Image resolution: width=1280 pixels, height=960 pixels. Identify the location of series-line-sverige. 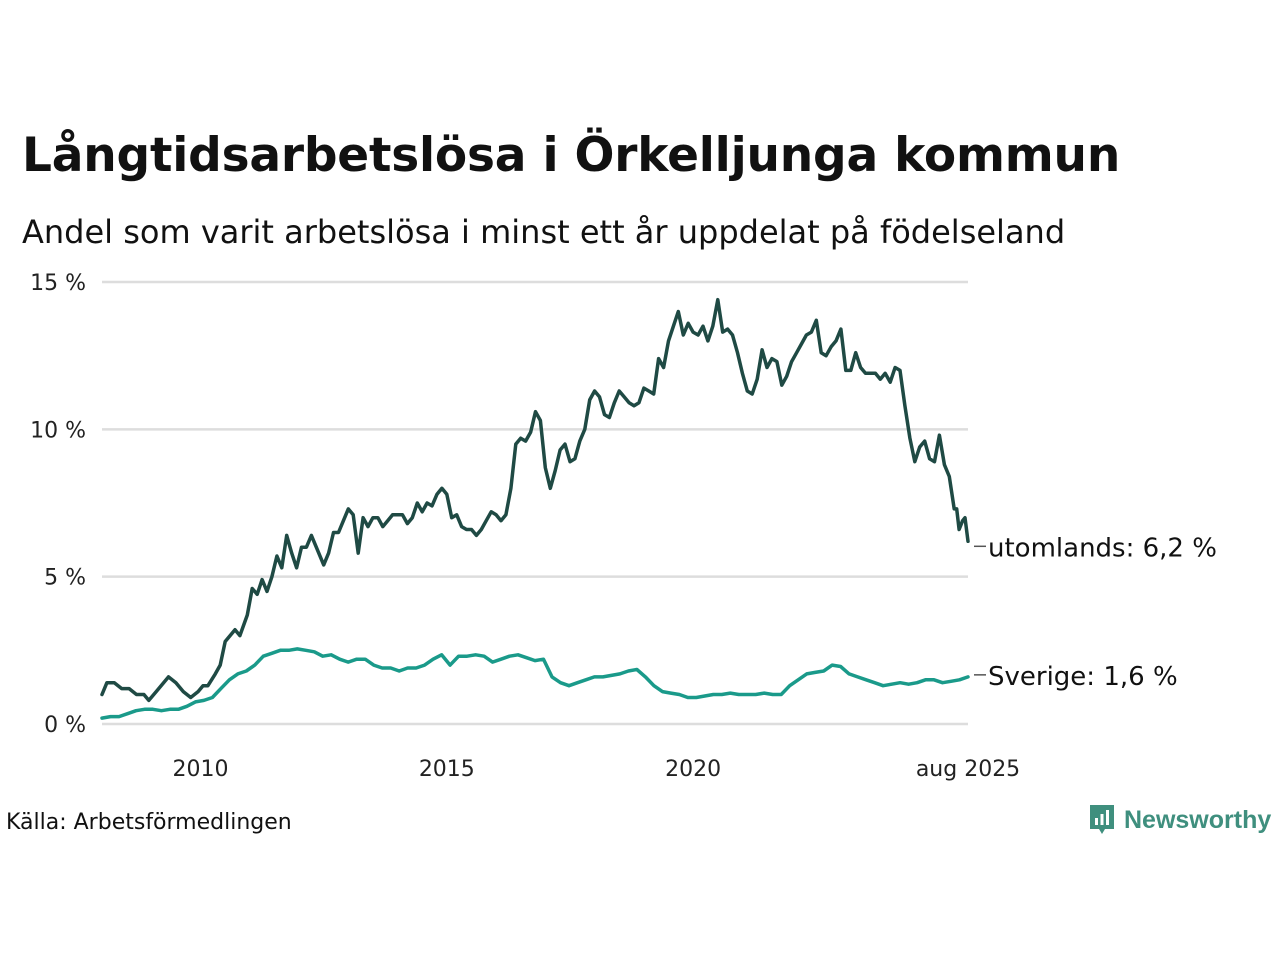
(535, 683).